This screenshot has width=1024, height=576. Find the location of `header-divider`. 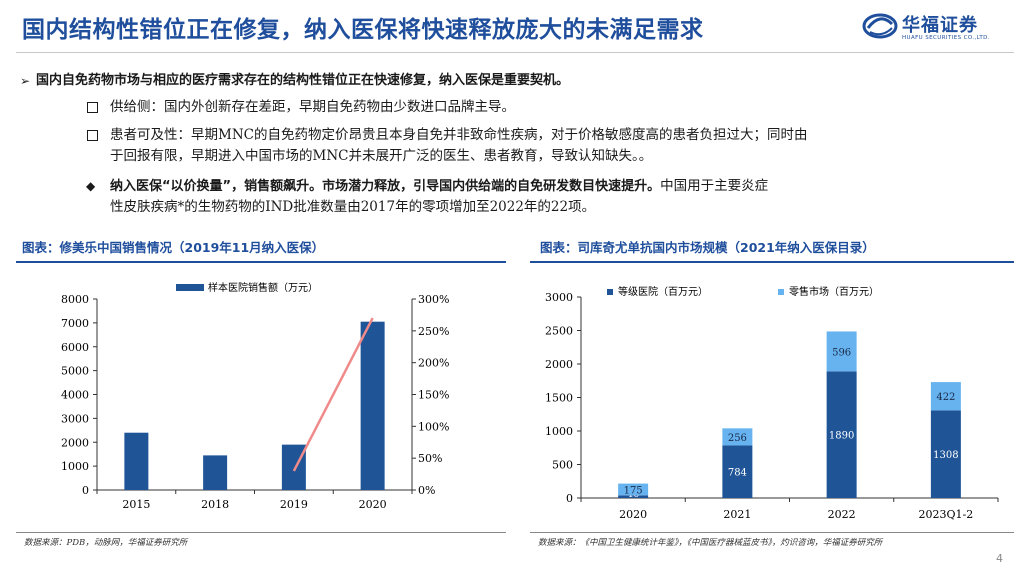

header-divider is located at coordinates (515, 52).